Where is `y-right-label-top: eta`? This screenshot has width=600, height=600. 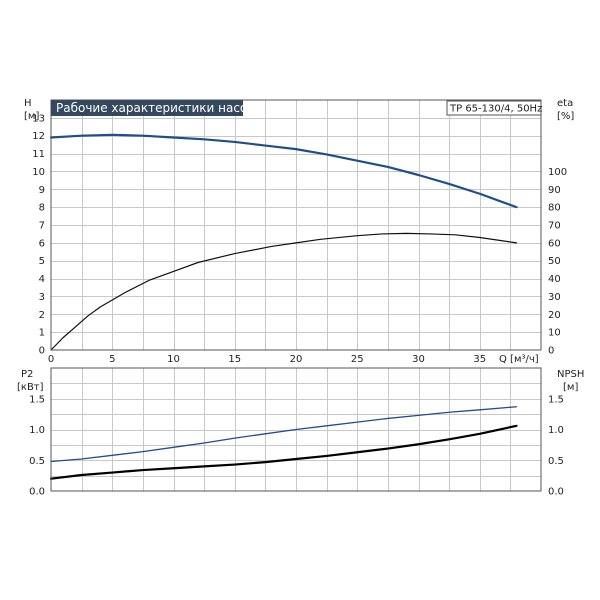
y-right-label-top: eta is located at coordinates (565, 103).